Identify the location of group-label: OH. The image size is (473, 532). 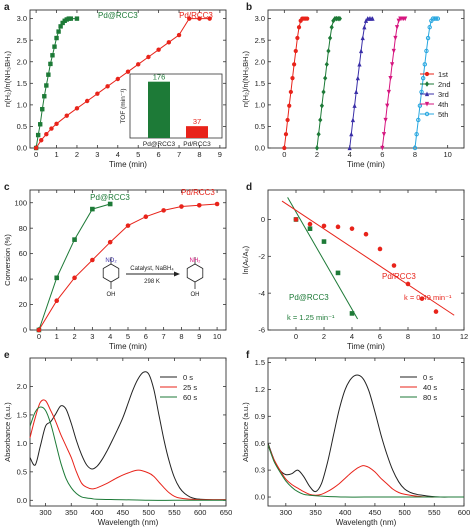
(111, 295).